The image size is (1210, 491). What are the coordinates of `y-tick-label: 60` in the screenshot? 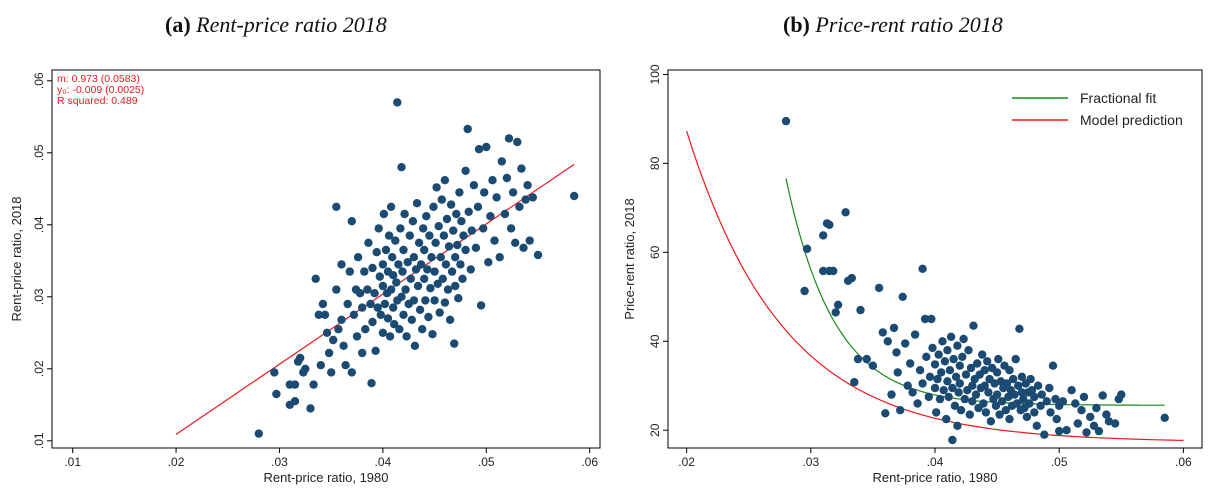 It's located at (655, 252).